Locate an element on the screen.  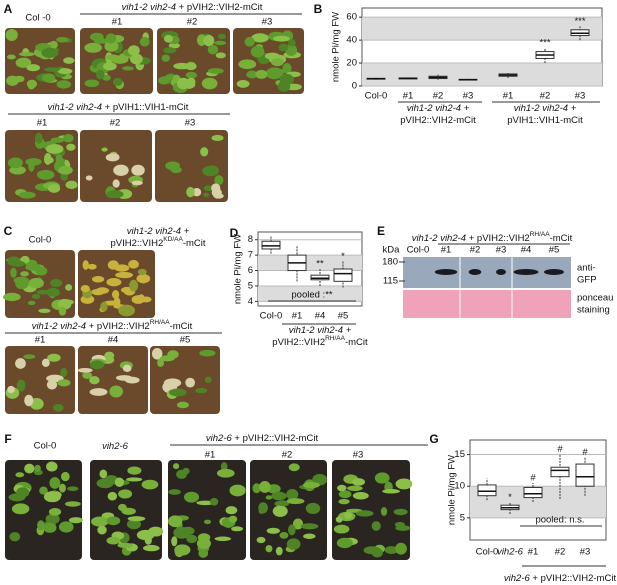
label: ponceau is located at coordinates (595, 298).